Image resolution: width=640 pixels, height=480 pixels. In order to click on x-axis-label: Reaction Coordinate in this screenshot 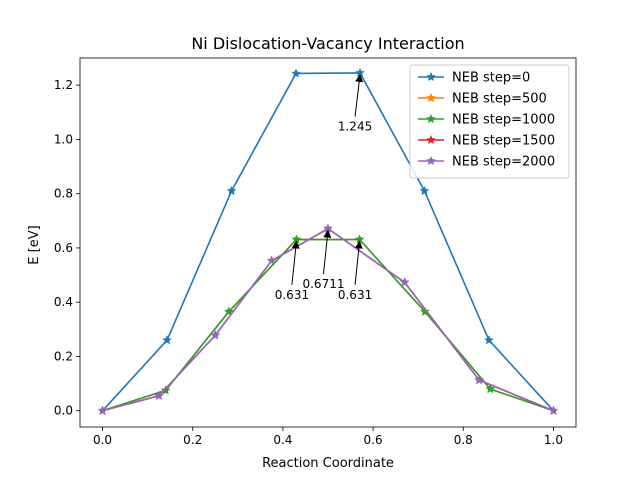, I will do `click(328, 463)`.